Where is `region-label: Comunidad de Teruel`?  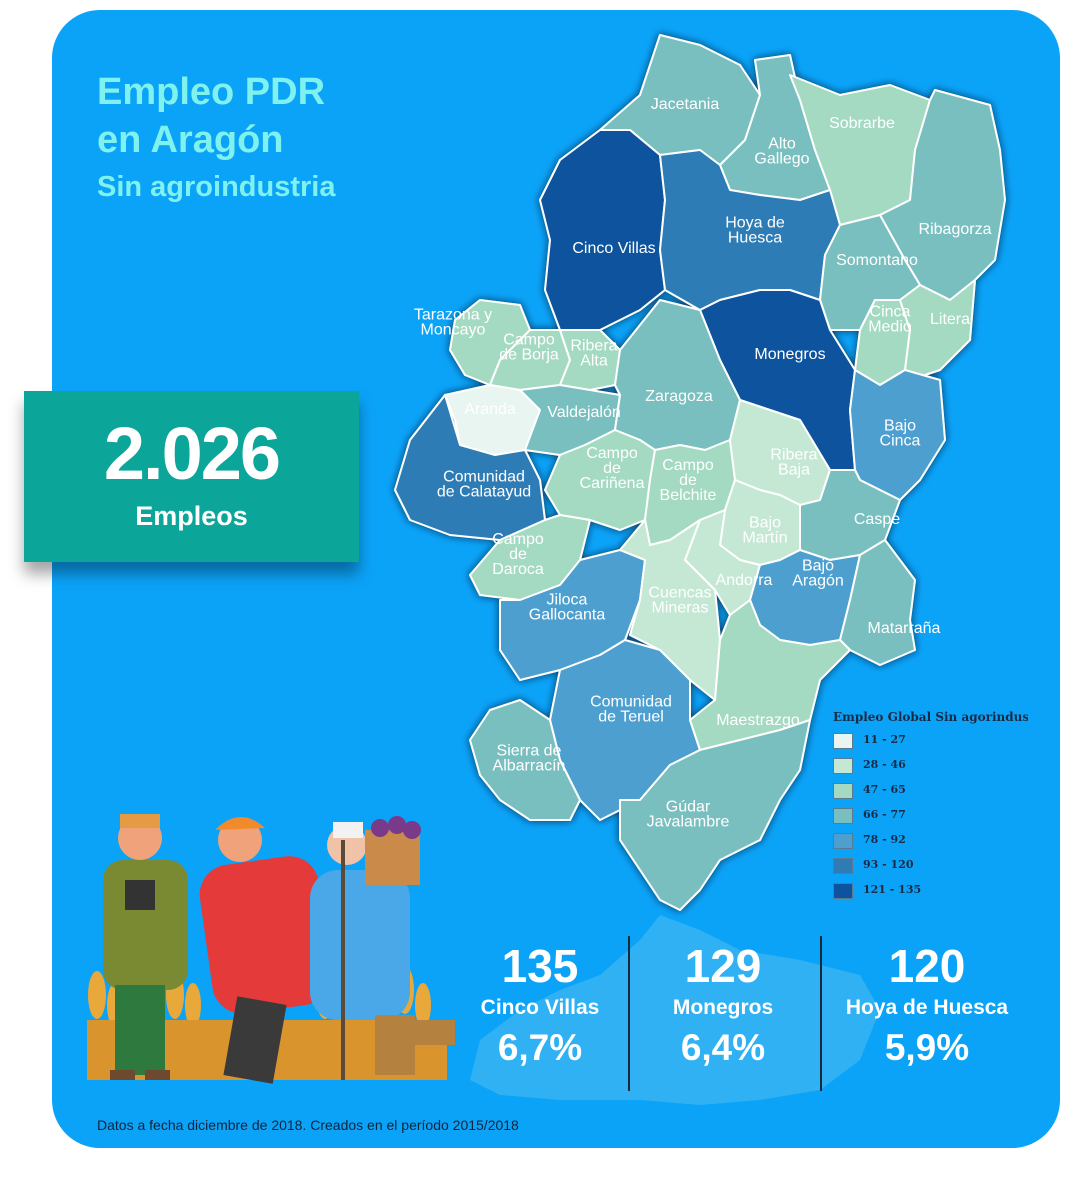
region-label: Comunidad de Teruel is located at coordinates (631, 710).